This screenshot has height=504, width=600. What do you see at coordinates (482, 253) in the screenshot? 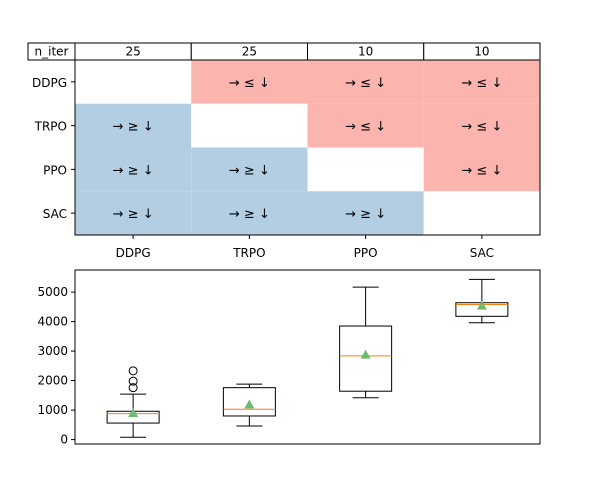
I see `column-label: SAC` at bounding box center [482, 253].